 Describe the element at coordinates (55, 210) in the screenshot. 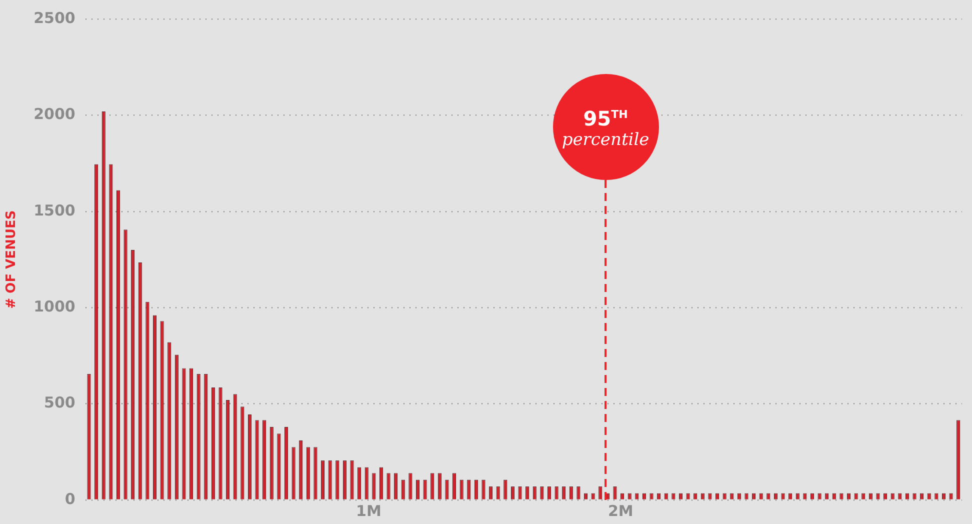

I see `y-tick-label: 1500` at that location.